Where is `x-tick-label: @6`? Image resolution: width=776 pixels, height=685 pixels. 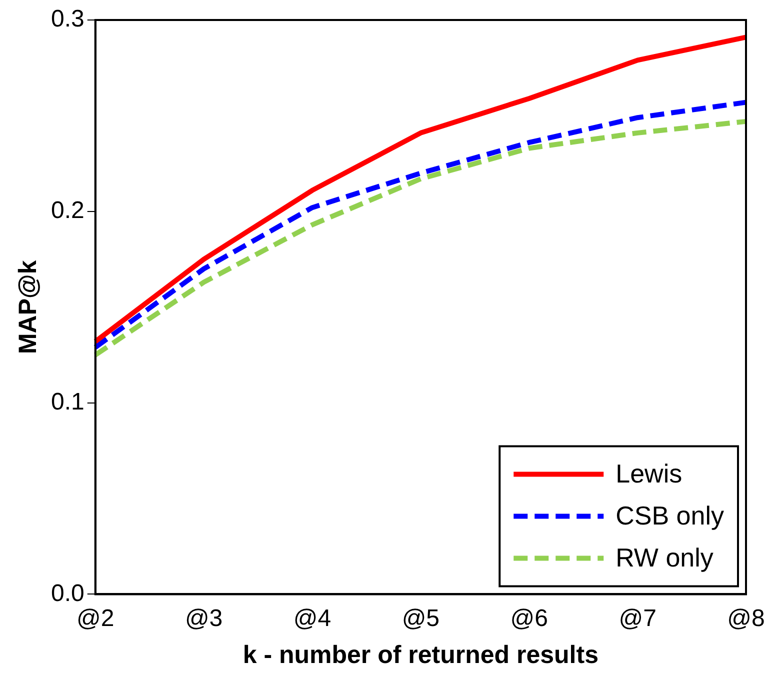 x-tick-label: @6 is located at coordinates (529, 618).